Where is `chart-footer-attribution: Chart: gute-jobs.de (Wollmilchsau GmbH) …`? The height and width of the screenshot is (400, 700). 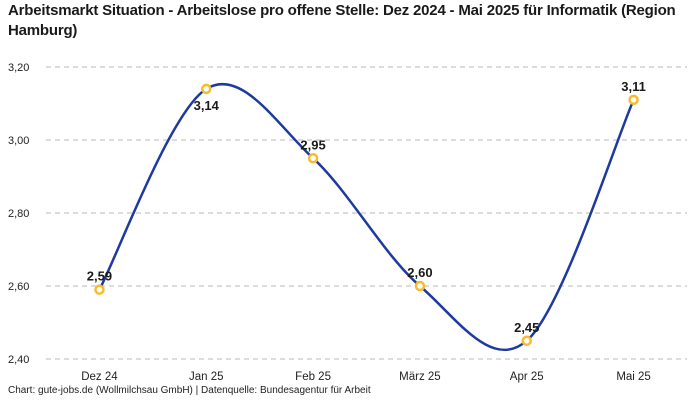
chart-footer-attribution: Chart: gute-jobs.de (Wollmilchsau GmbH) … is located at coordinates (189, 390).